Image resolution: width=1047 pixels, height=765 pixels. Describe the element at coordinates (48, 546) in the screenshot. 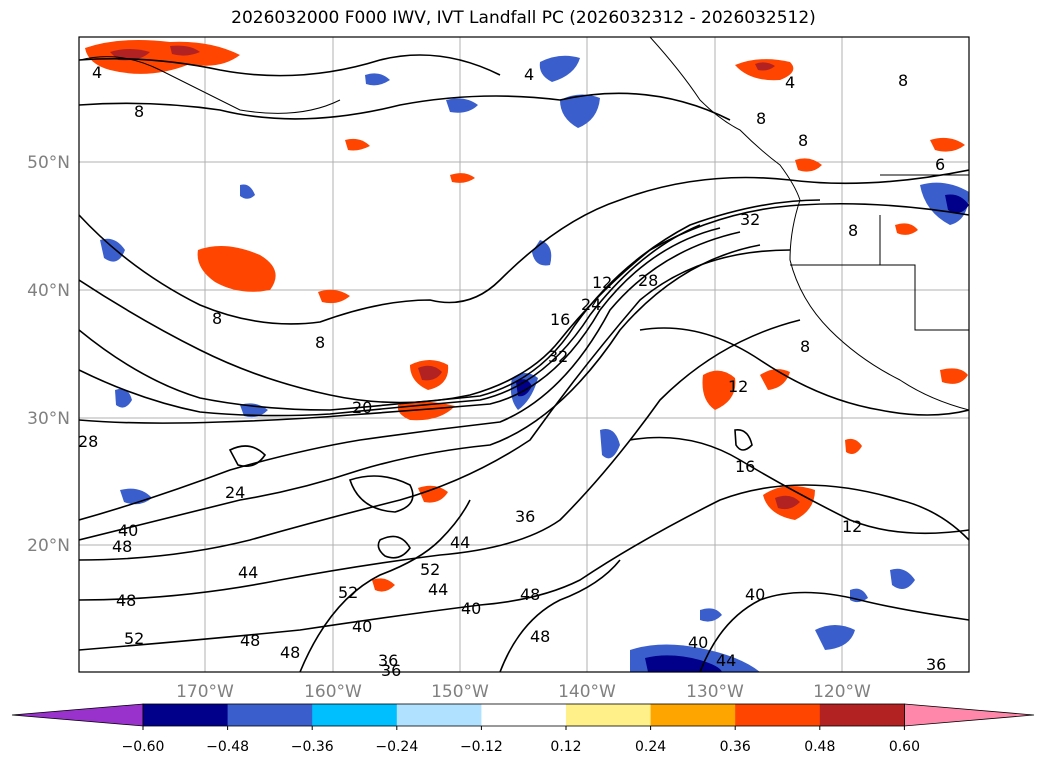

I see `lat-label: 20°N` at that location.